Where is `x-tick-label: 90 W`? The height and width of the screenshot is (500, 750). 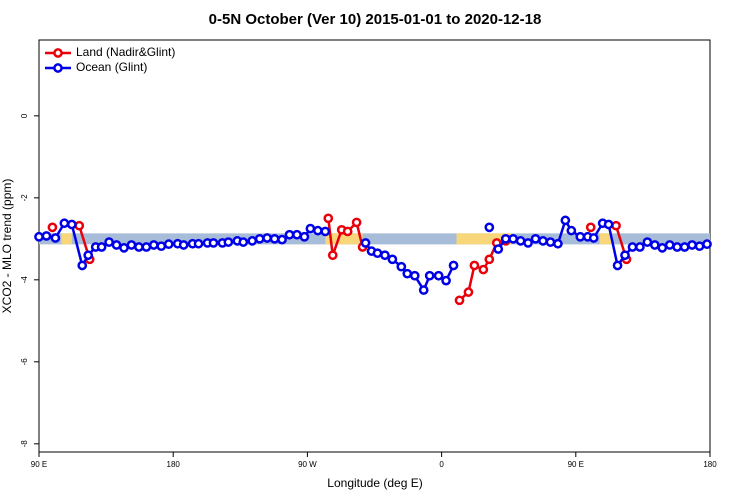 x-tick-label: 90 W is located at coordinates (307, 464).